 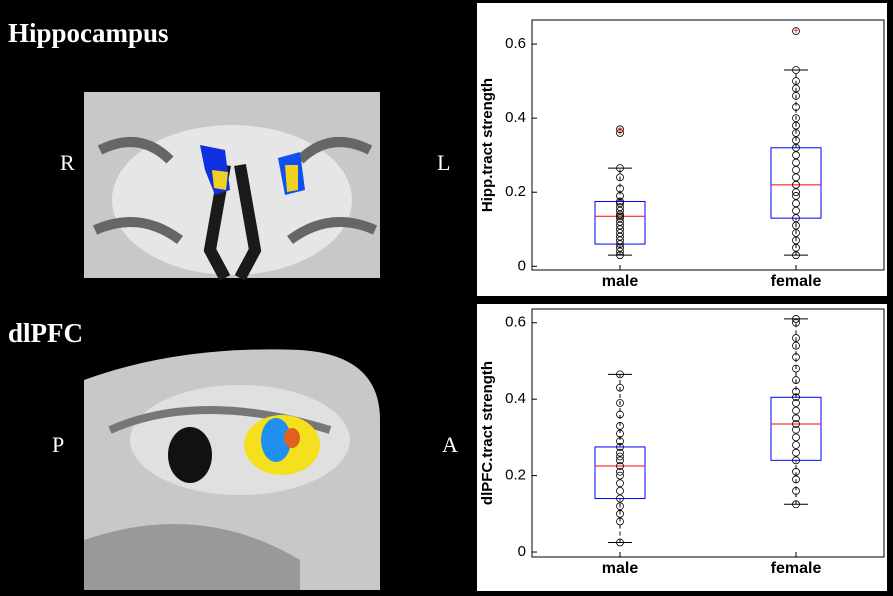 What do you see at coordinates (232, 469) in the screenshot?
I see `brain-image-bottom` at bounding box center [232, 469].